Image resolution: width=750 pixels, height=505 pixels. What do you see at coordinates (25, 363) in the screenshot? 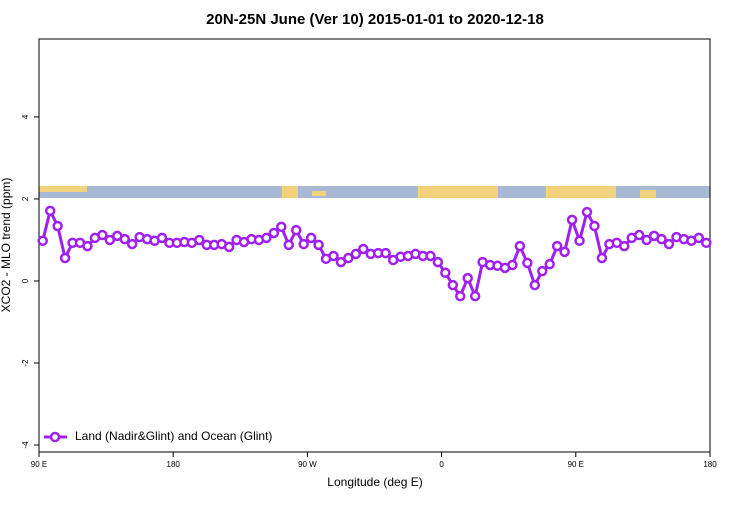
I see `y-tick-label: -2` at bounding box center [25, 363].